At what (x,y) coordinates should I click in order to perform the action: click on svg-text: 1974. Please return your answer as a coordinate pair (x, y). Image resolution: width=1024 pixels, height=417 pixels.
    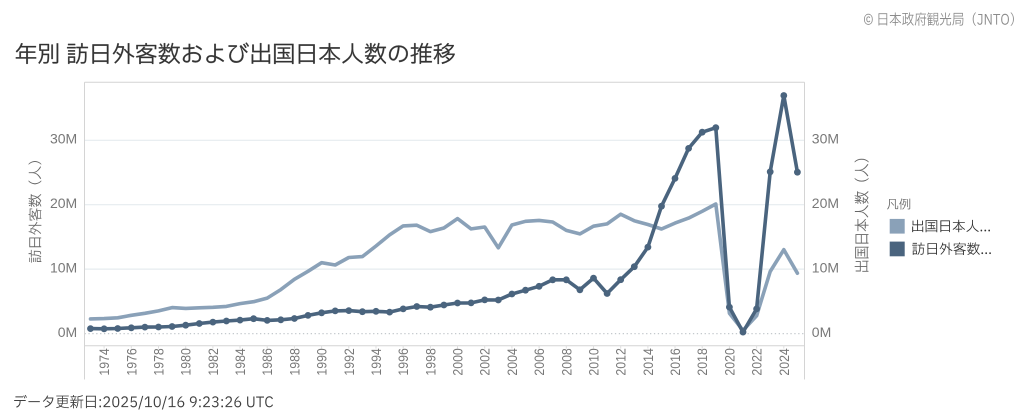
    Looking at the image, I should click on (104, 362).